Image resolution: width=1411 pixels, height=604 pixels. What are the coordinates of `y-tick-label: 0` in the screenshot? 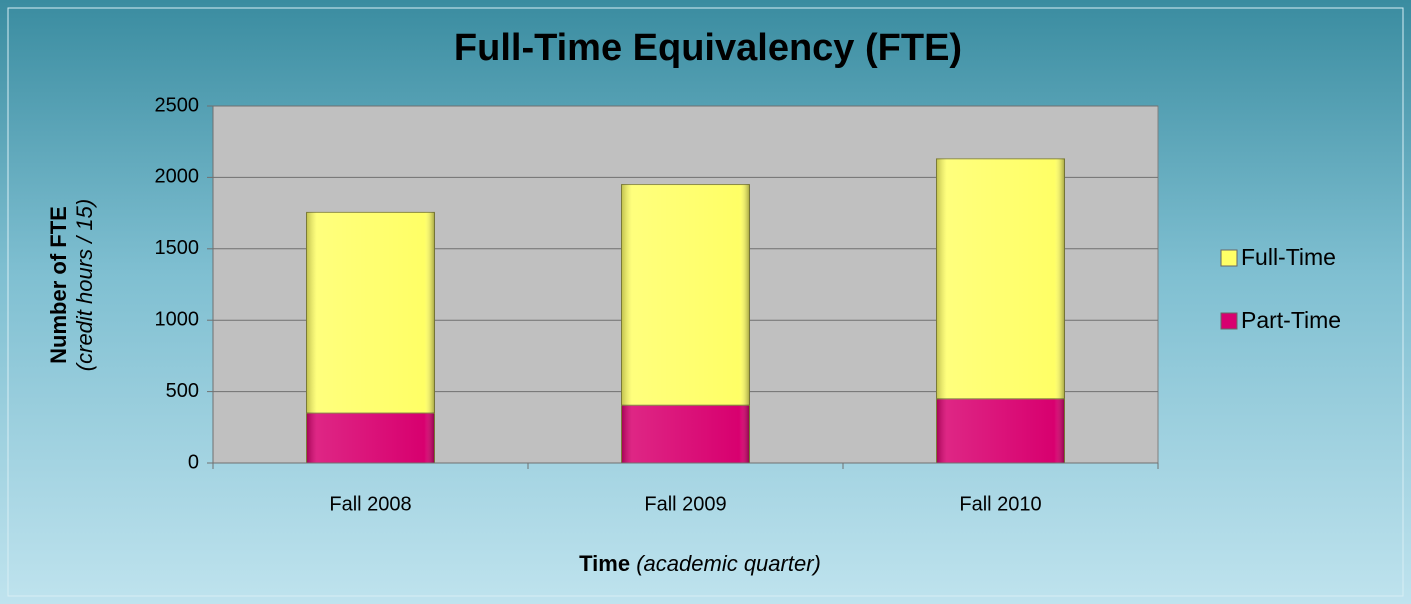 It's located at (193, 462).